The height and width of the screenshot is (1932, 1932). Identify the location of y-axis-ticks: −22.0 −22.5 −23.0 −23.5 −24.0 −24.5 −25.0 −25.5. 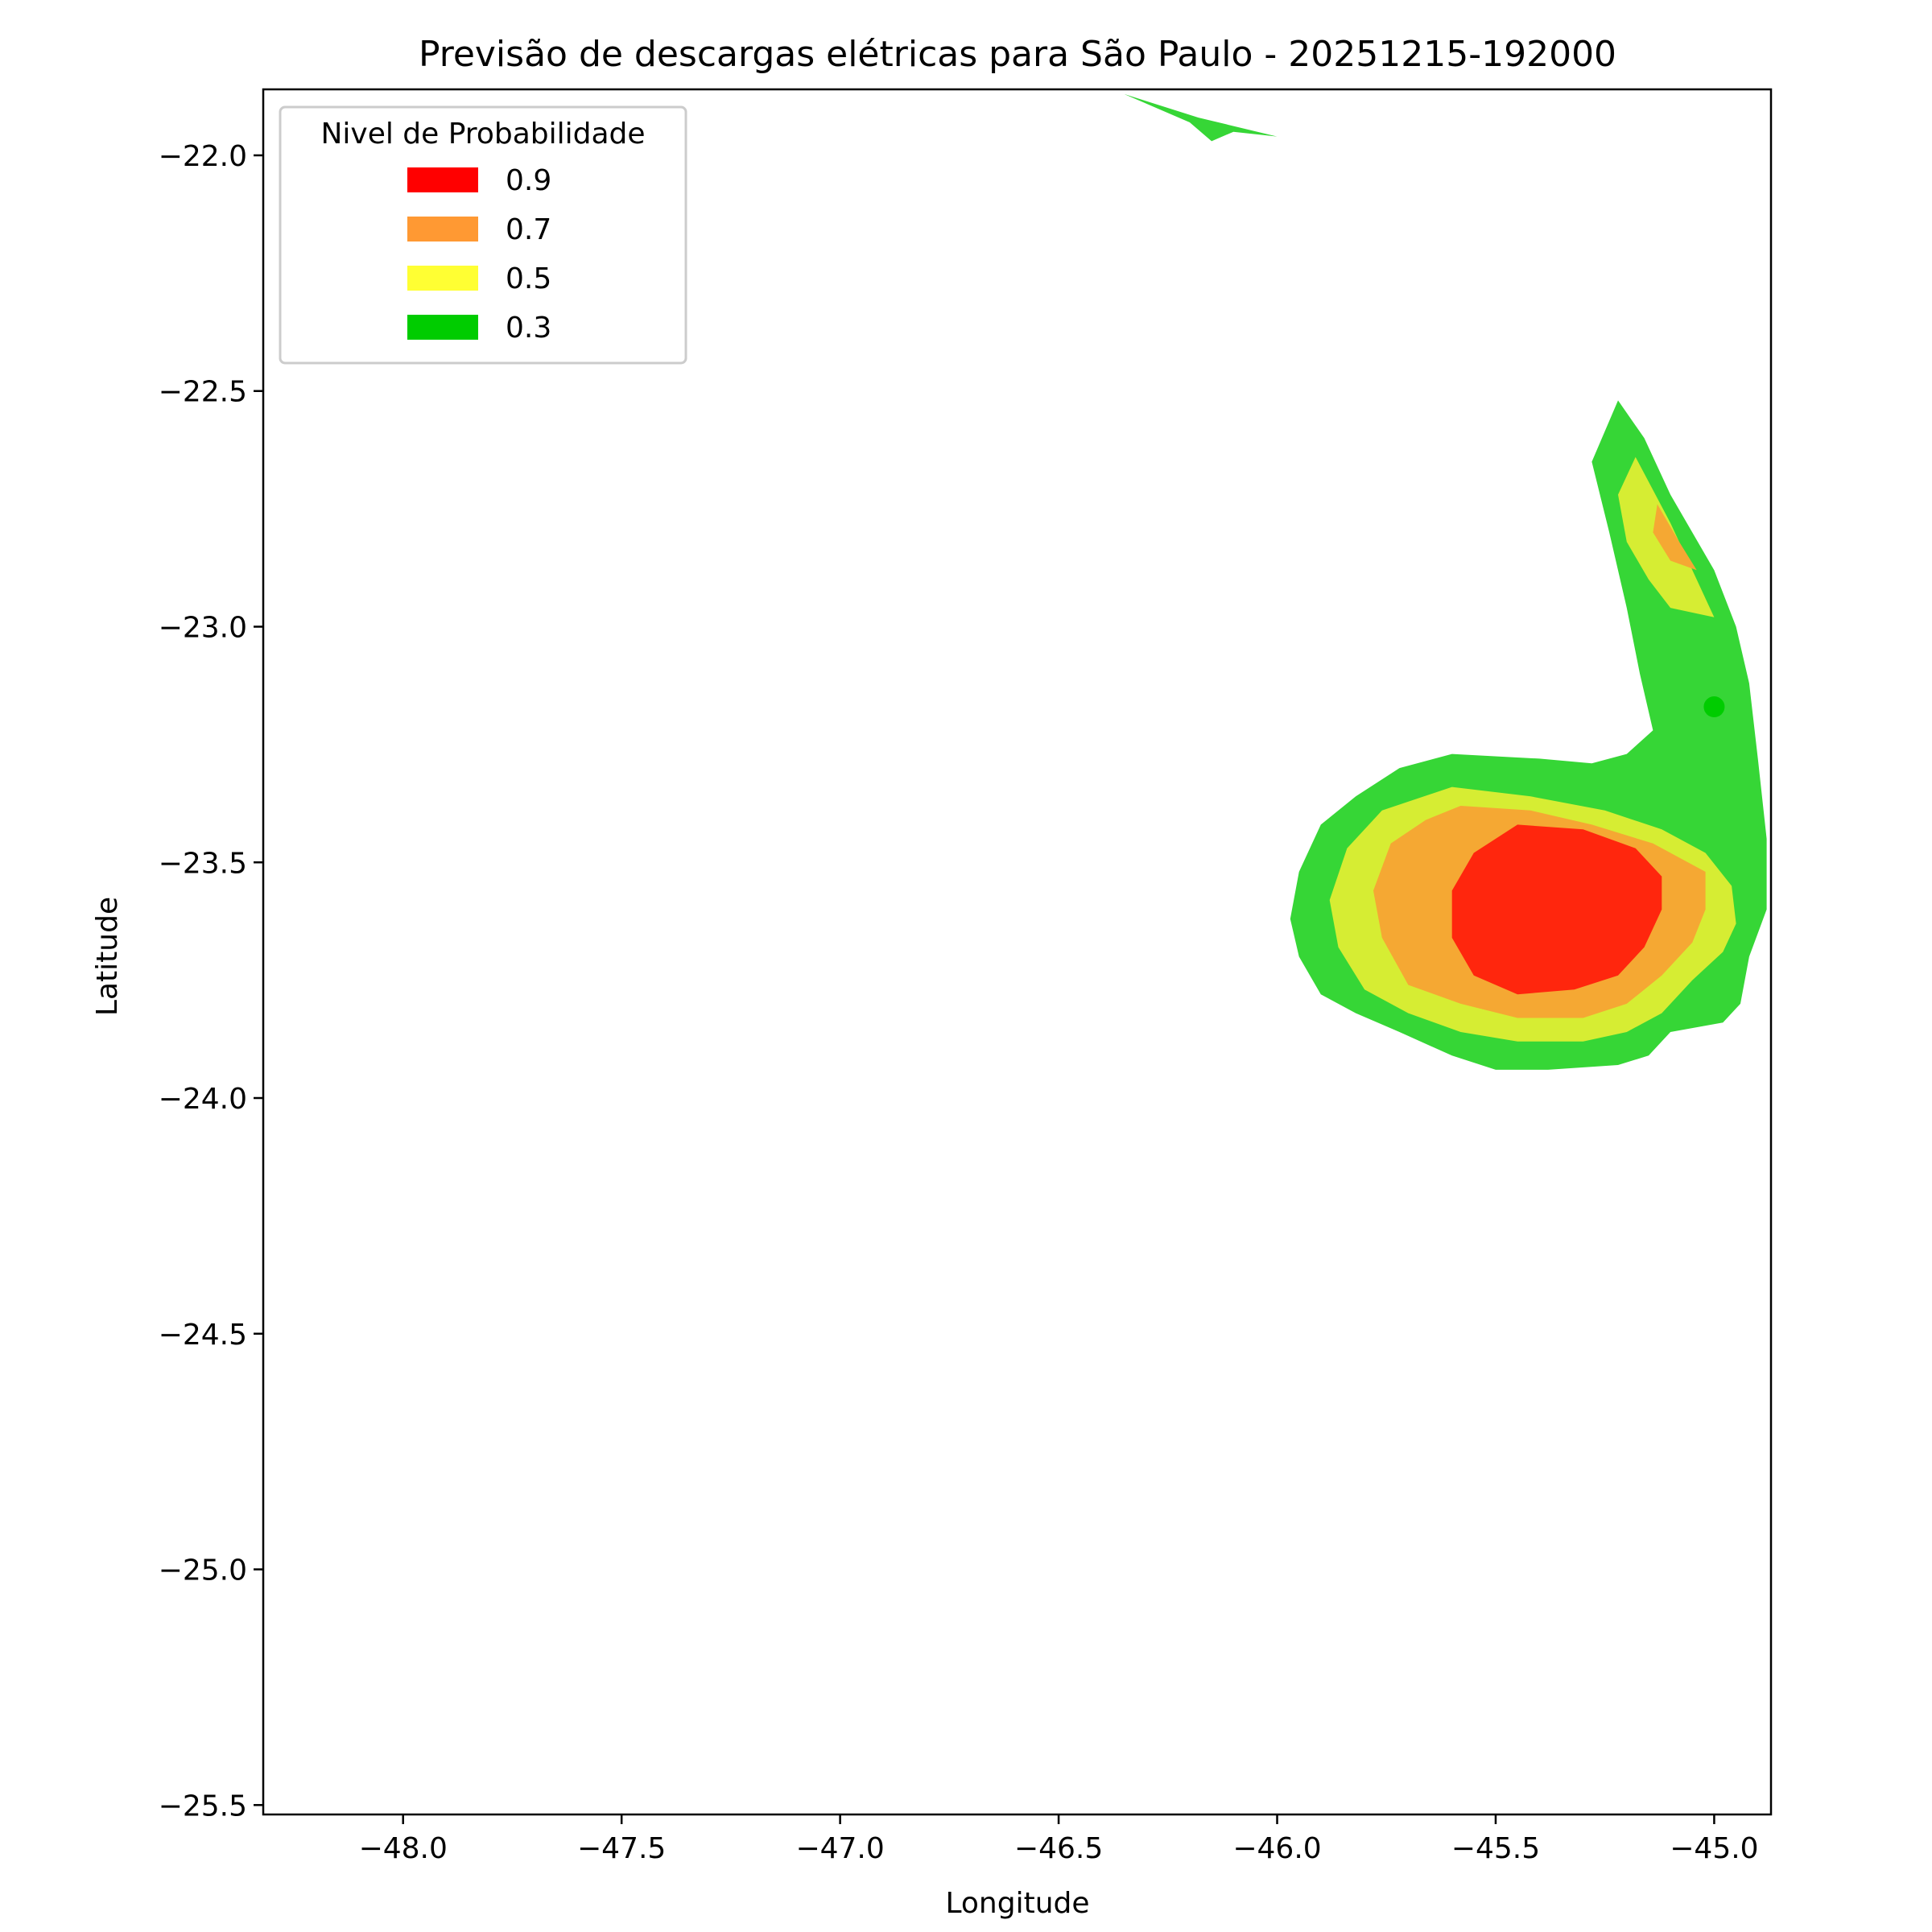
(211, 981).